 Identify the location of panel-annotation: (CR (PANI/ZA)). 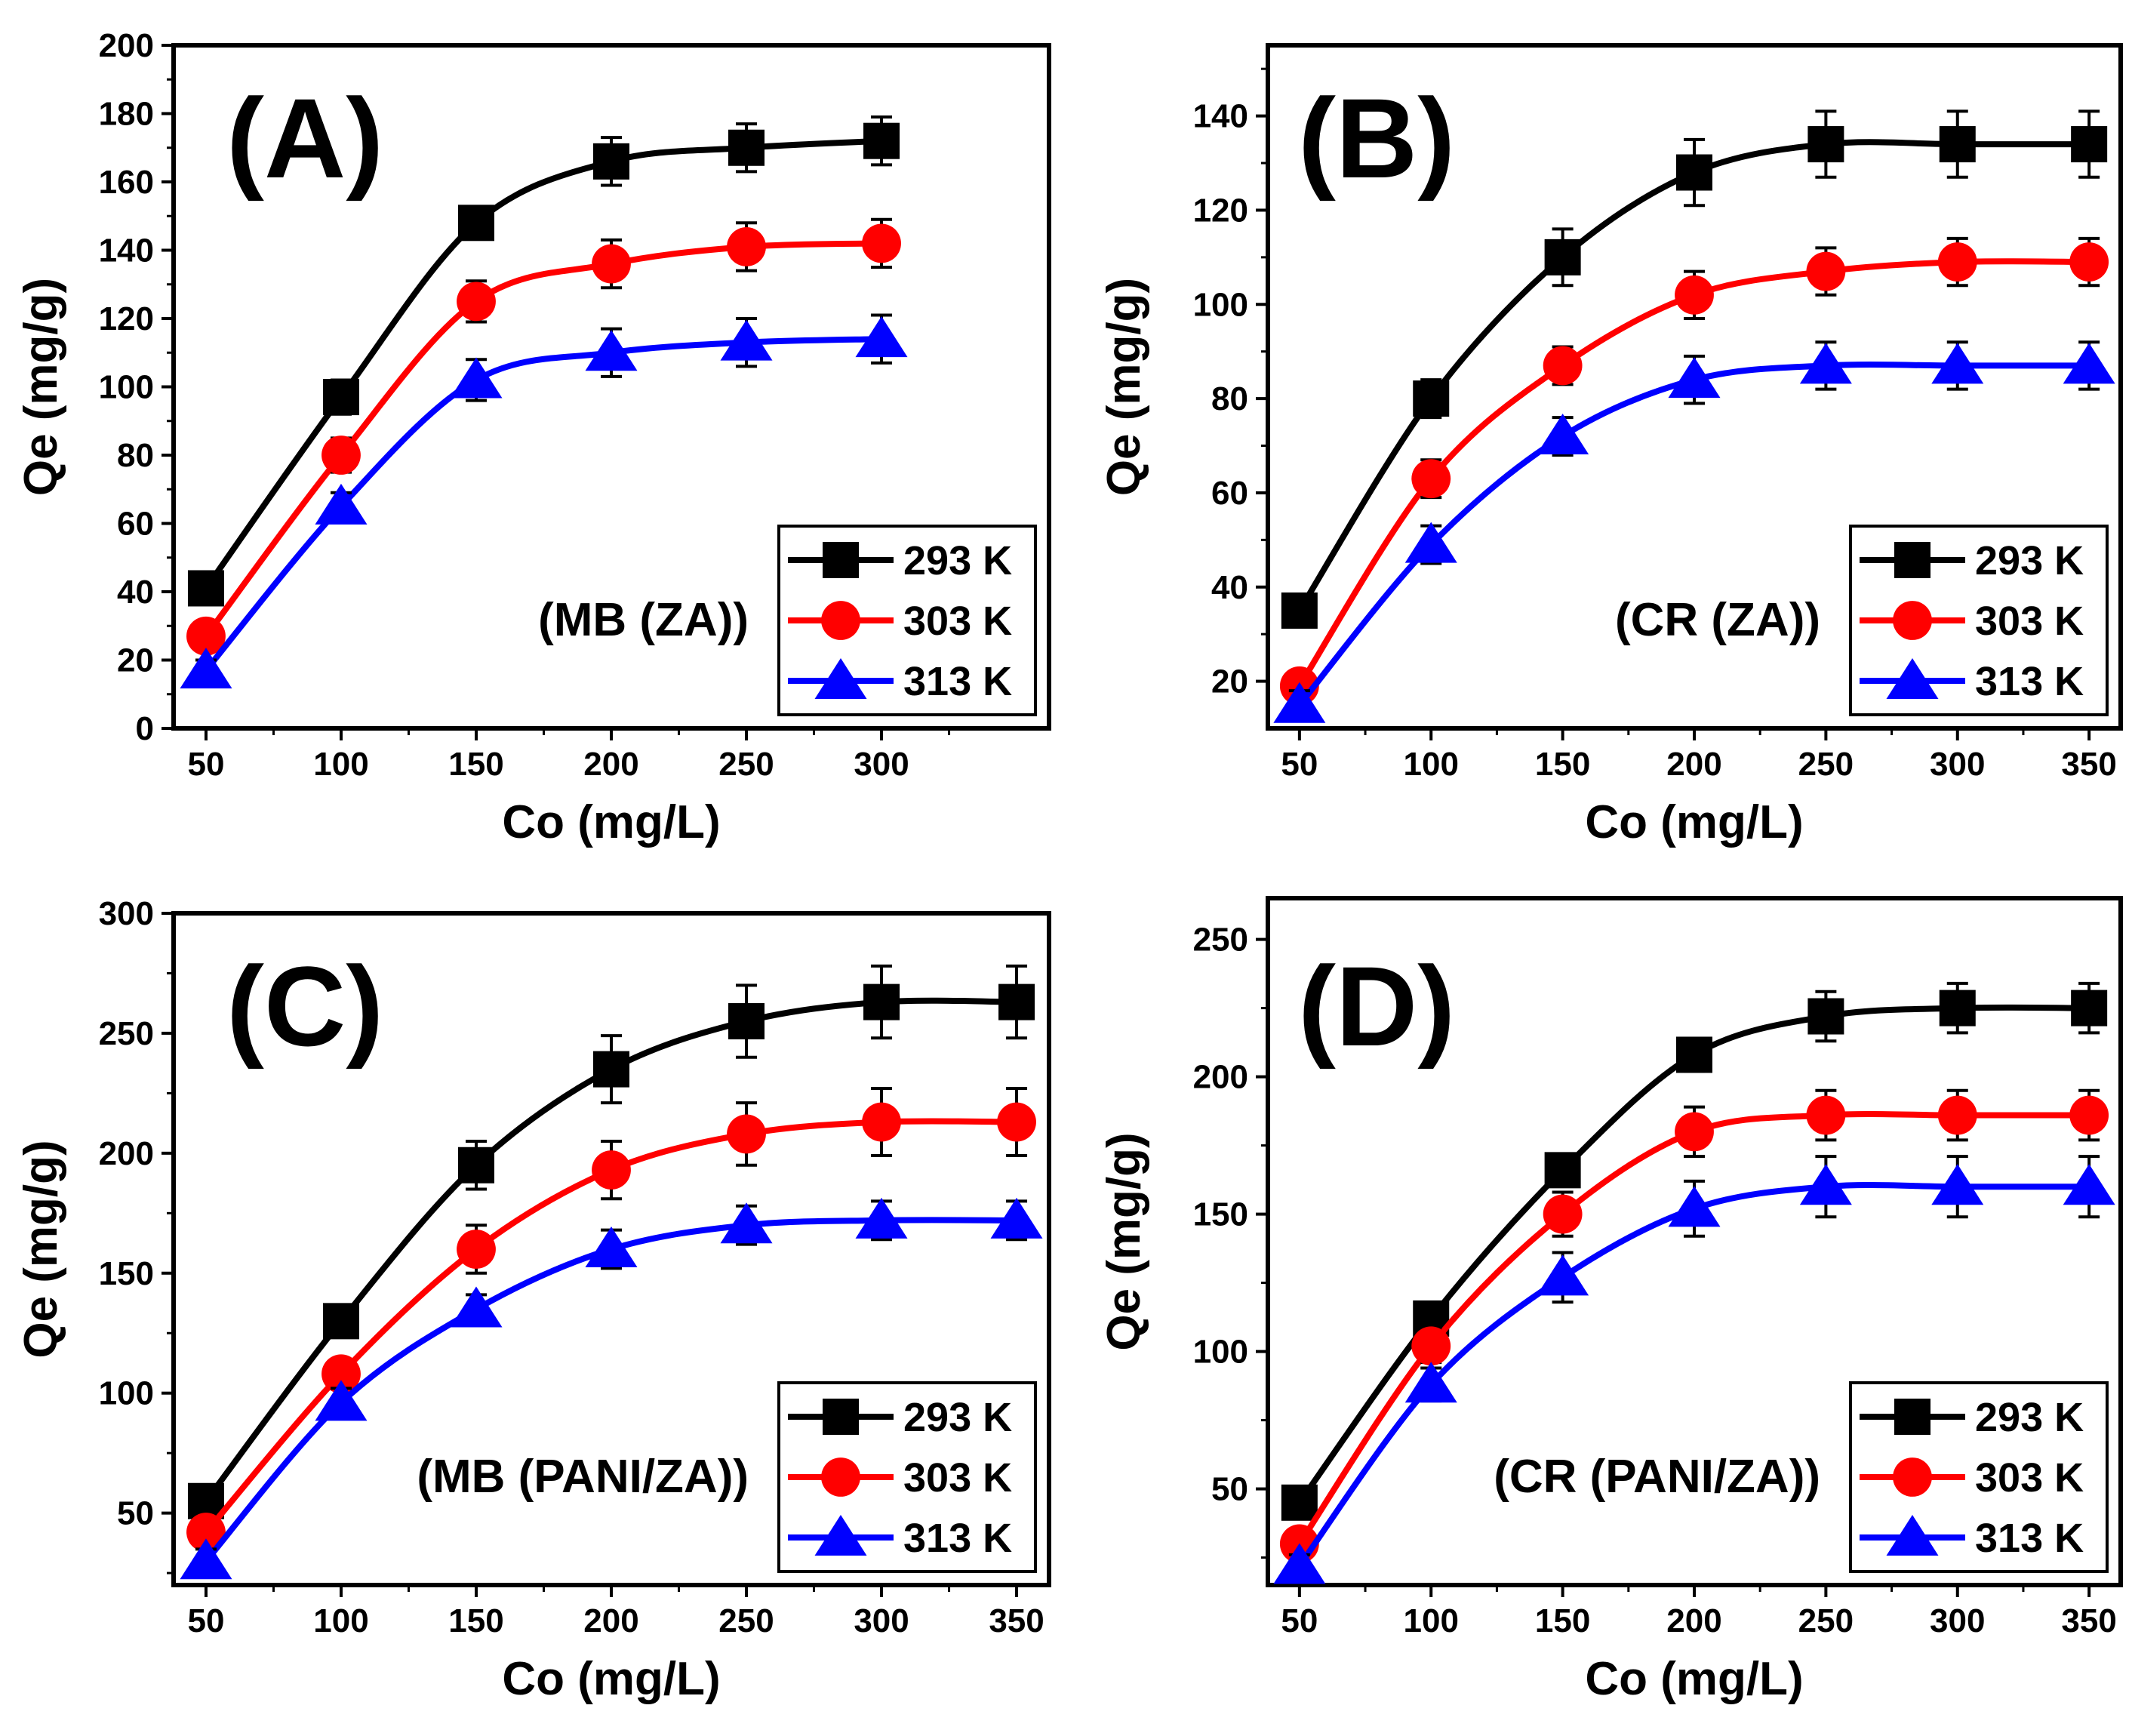
(1657, 1477).